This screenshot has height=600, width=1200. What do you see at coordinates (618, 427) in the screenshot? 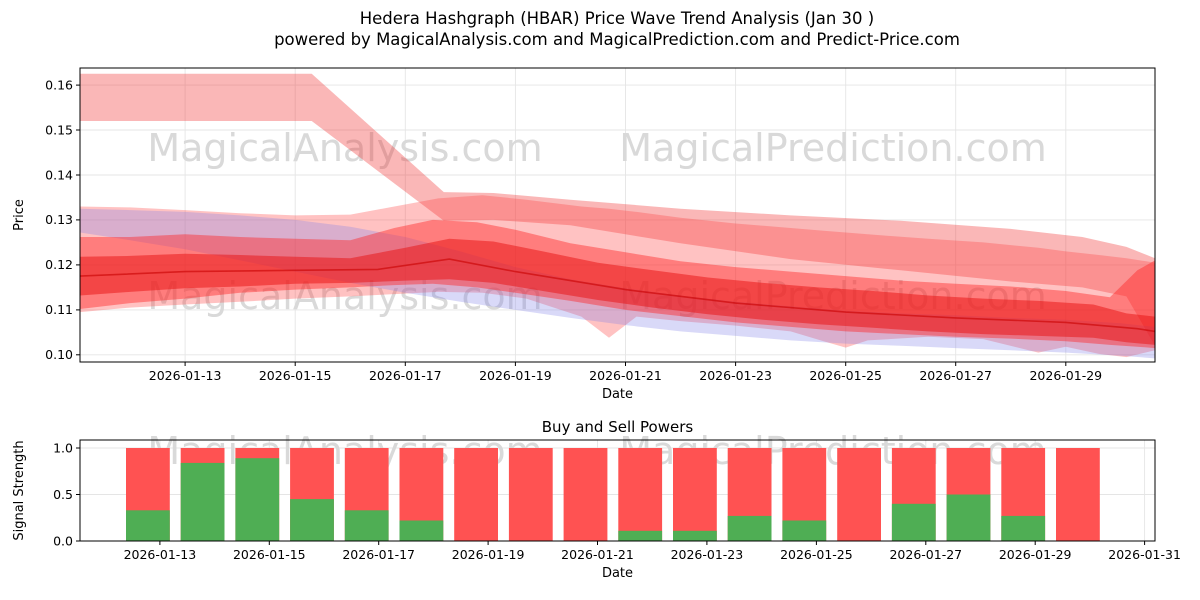
I see `chart-title: Buy and Sell Powers` at bounding box center [618, 427].